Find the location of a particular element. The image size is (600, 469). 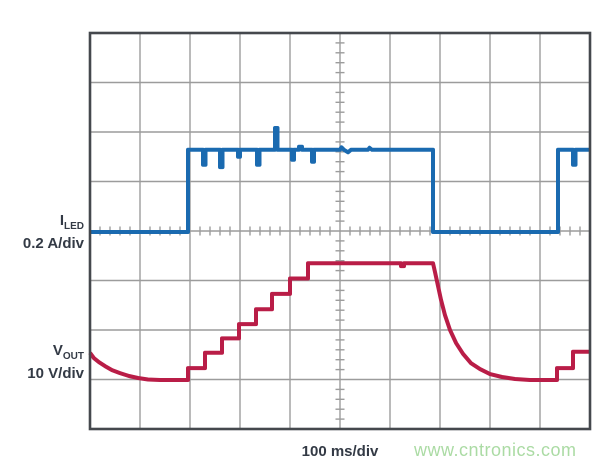

timebase-label: 100 ms/div is located at coordinates (340, 451).